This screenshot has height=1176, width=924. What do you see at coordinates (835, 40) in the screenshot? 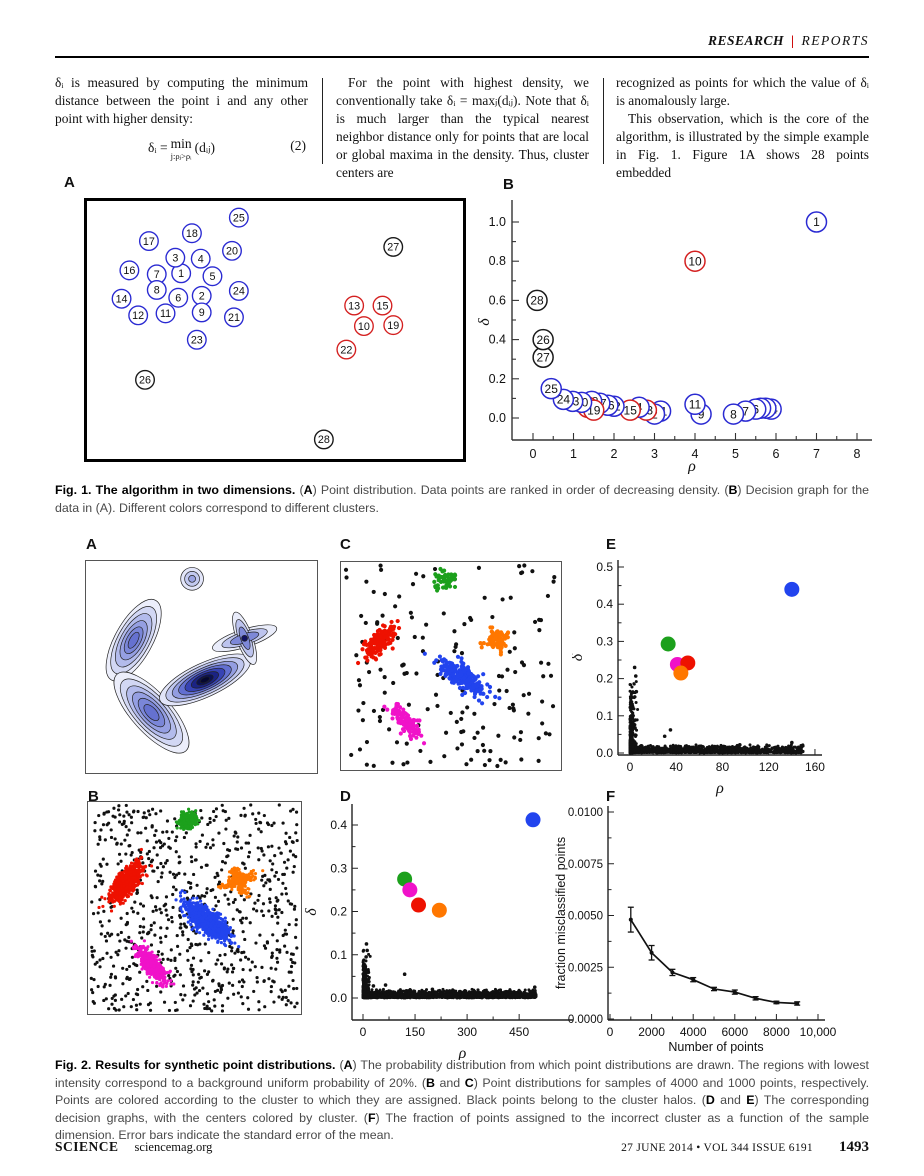
I see `subsection-label: REPORTS` at bounding box center [835, 40].